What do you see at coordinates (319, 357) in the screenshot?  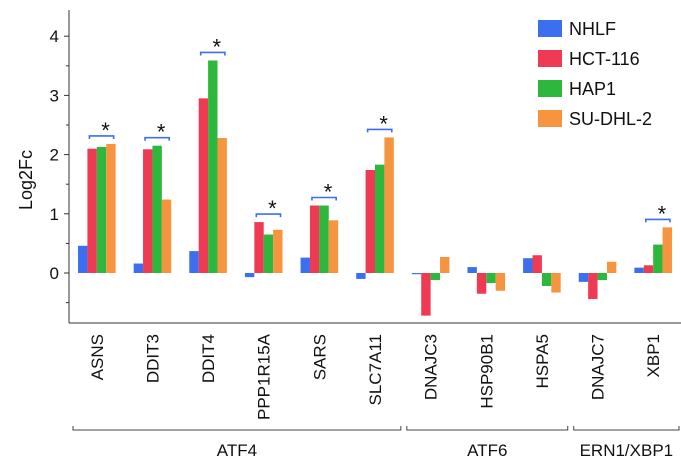 I see `category-label: SARS` at bounding box center [319, 357].